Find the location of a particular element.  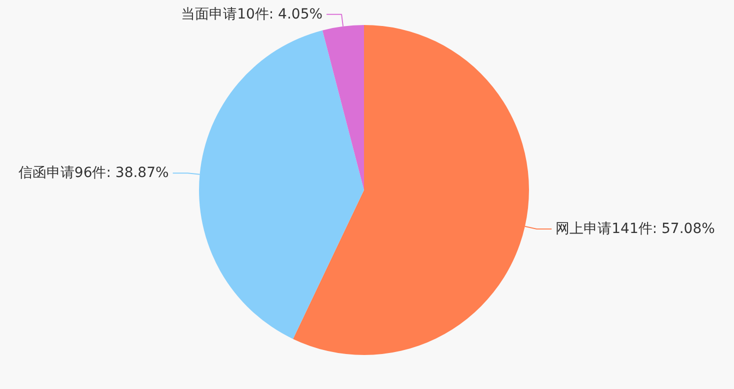

slice-label: 网上申请141件: 57.08% is located at coordinates (635, 229).